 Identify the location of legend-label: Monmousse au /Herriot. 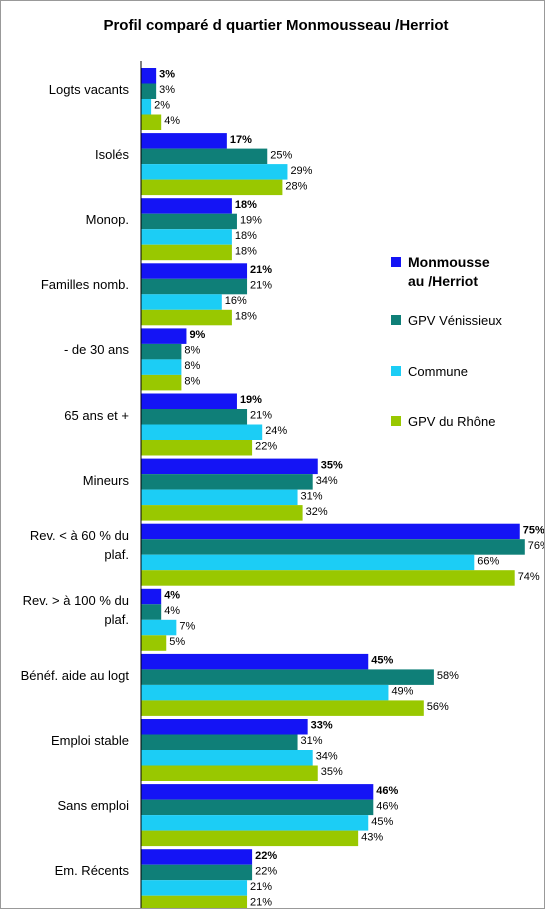
(449, 271).